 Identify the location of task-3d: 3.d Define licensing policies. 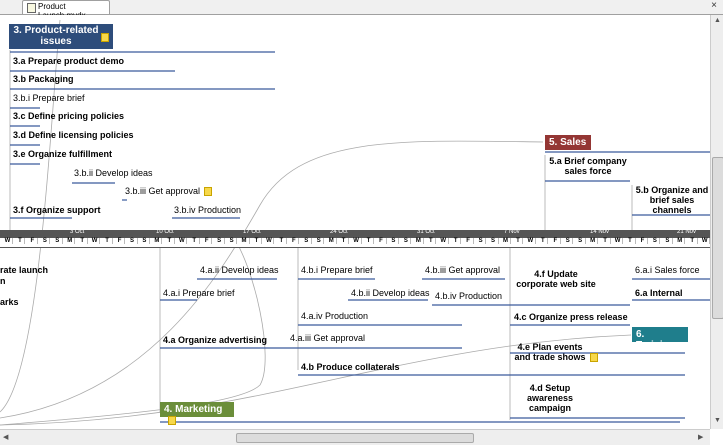
(73, 135).